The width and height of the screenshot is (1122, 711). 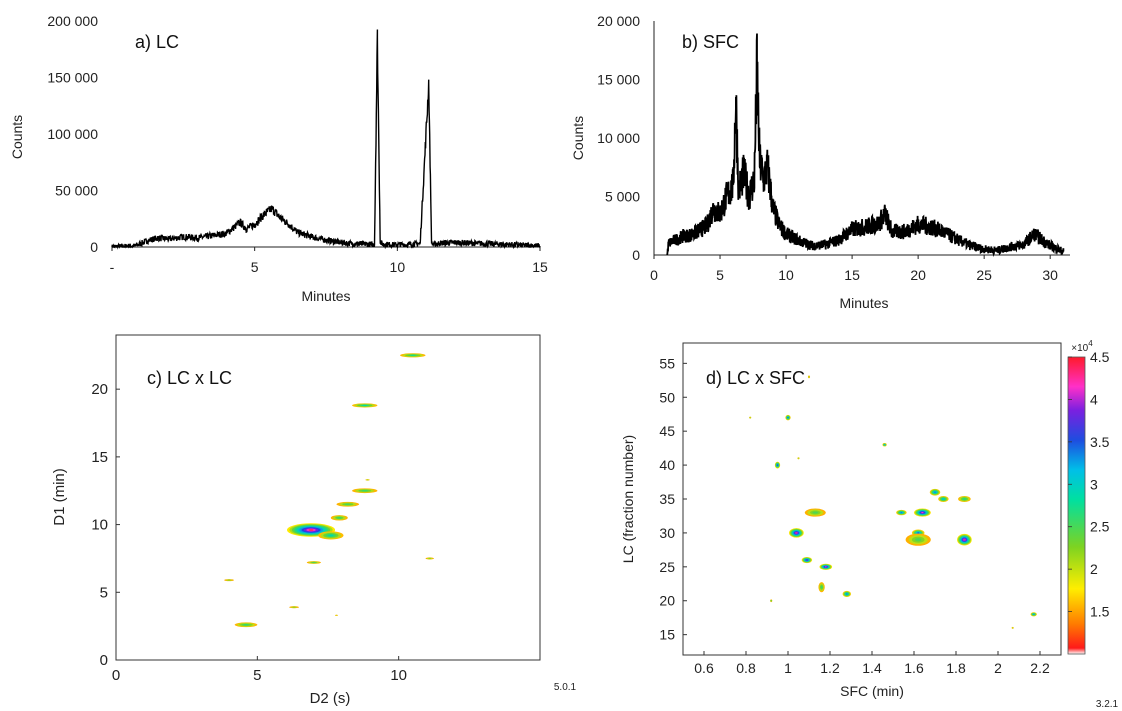 What do you see at coordinates (1082, 346) in the screenshot?
I see `colorbar-multiplier: ×10⁴` at bounding box center [1082, 346].